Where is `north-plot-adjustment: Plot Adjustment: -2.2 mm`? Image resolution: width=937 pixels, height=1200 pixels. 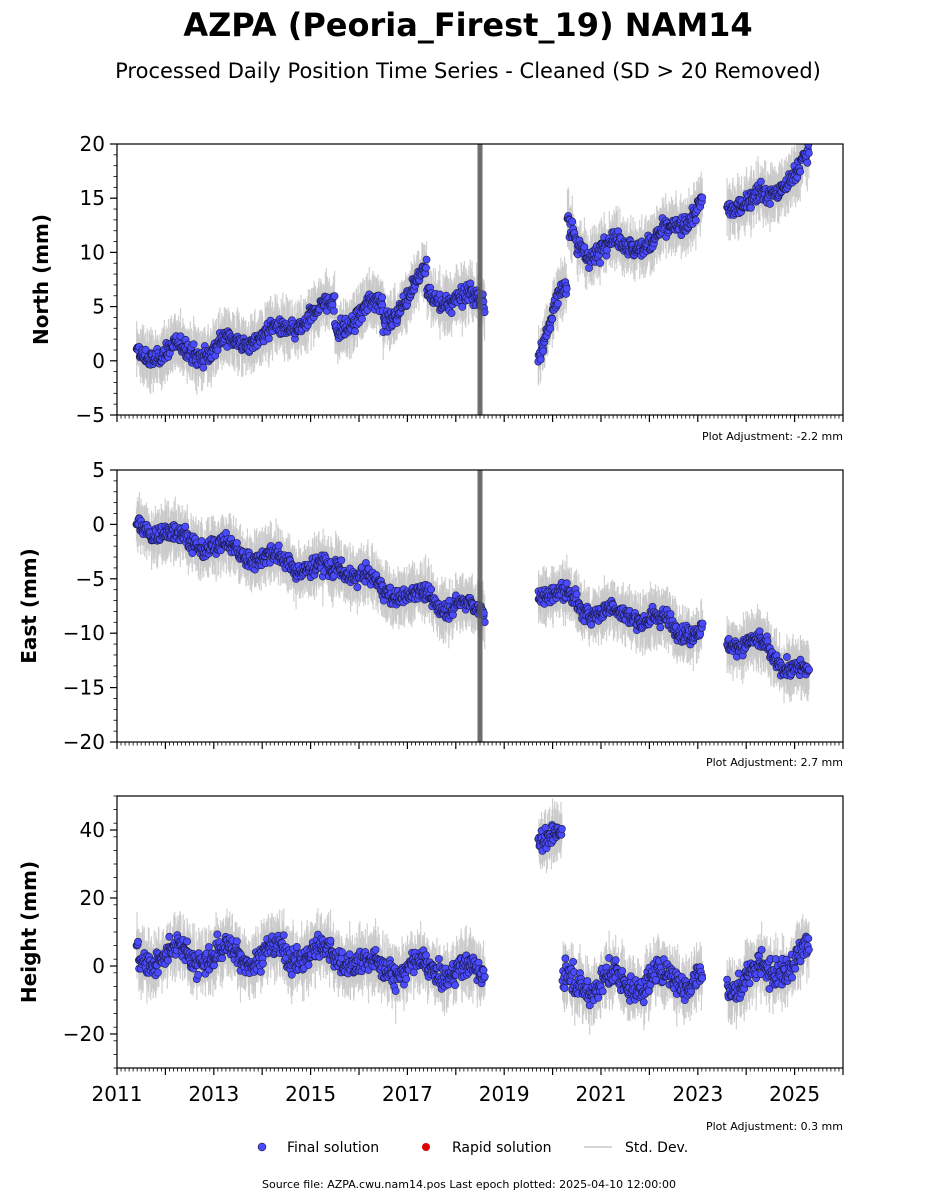 north-plot-adjustment: Plot Adjustment: -2.2 mm is located at coordinates (772, 436).